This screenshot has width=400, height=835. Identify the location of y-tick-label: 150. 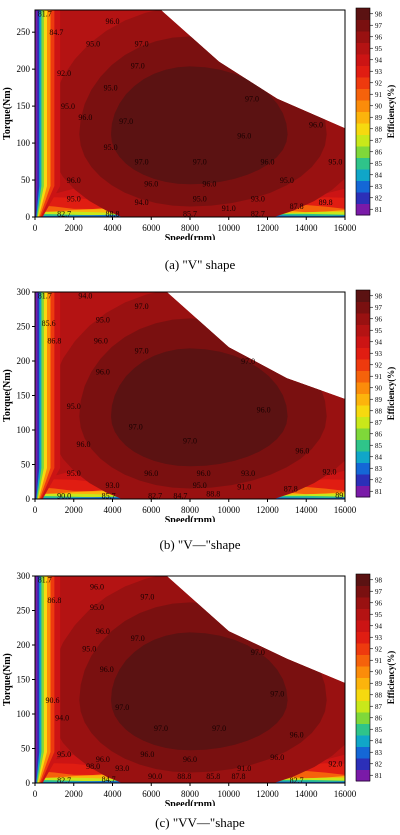
(24, 106).